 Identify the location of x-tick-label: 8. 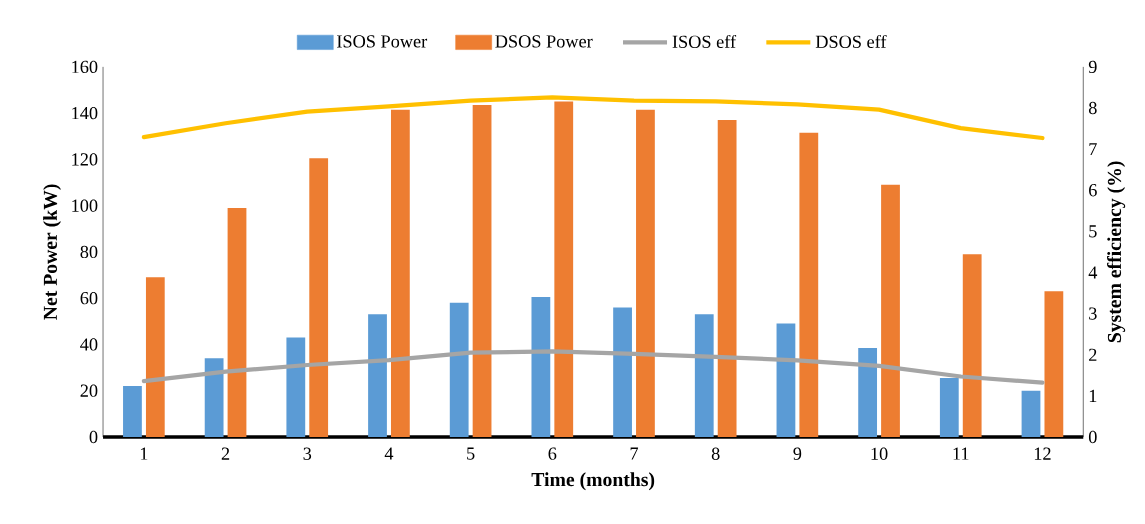
(715, 453).